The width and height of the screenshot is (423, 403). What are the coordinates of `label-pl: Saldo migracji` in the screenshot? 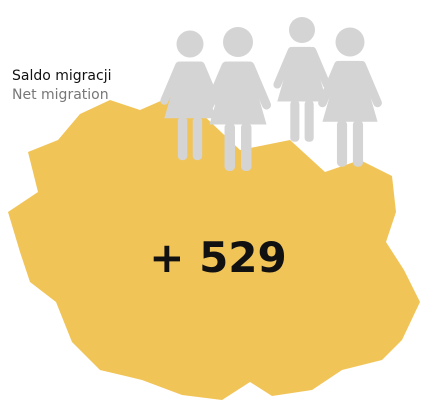 It's located at (61, 76).